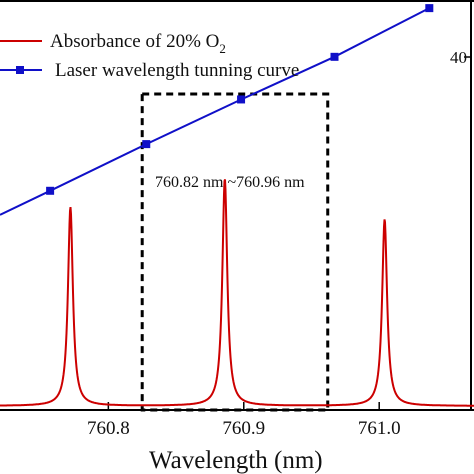  I want to click on x-axis-title: Wavelength (nm), so click(236, 460).